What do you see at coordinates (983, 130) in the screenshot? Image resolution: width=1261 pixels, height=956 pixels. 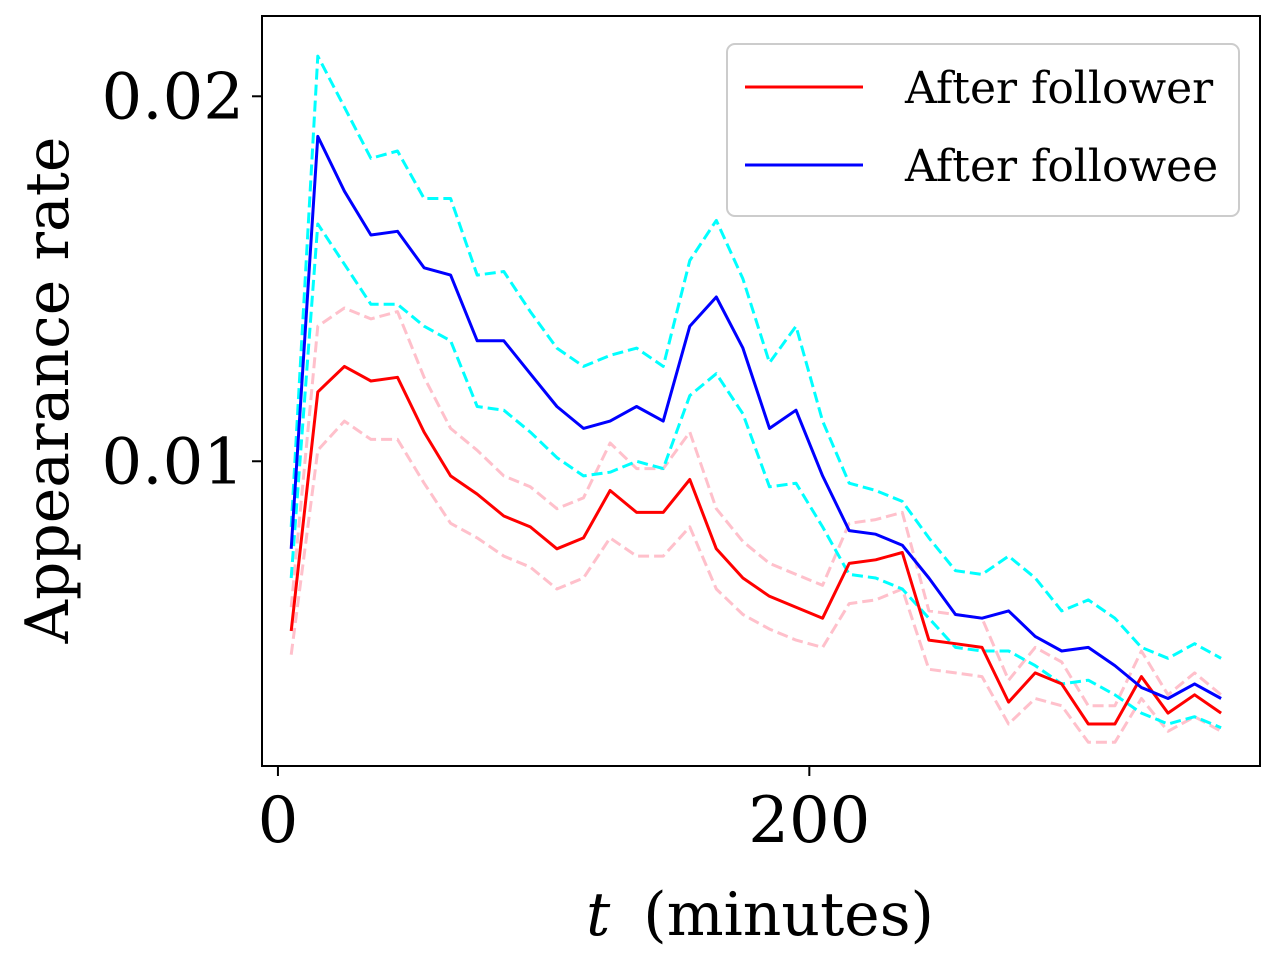 I see `legend: After follower After followee` at bounding box center [983, 130].